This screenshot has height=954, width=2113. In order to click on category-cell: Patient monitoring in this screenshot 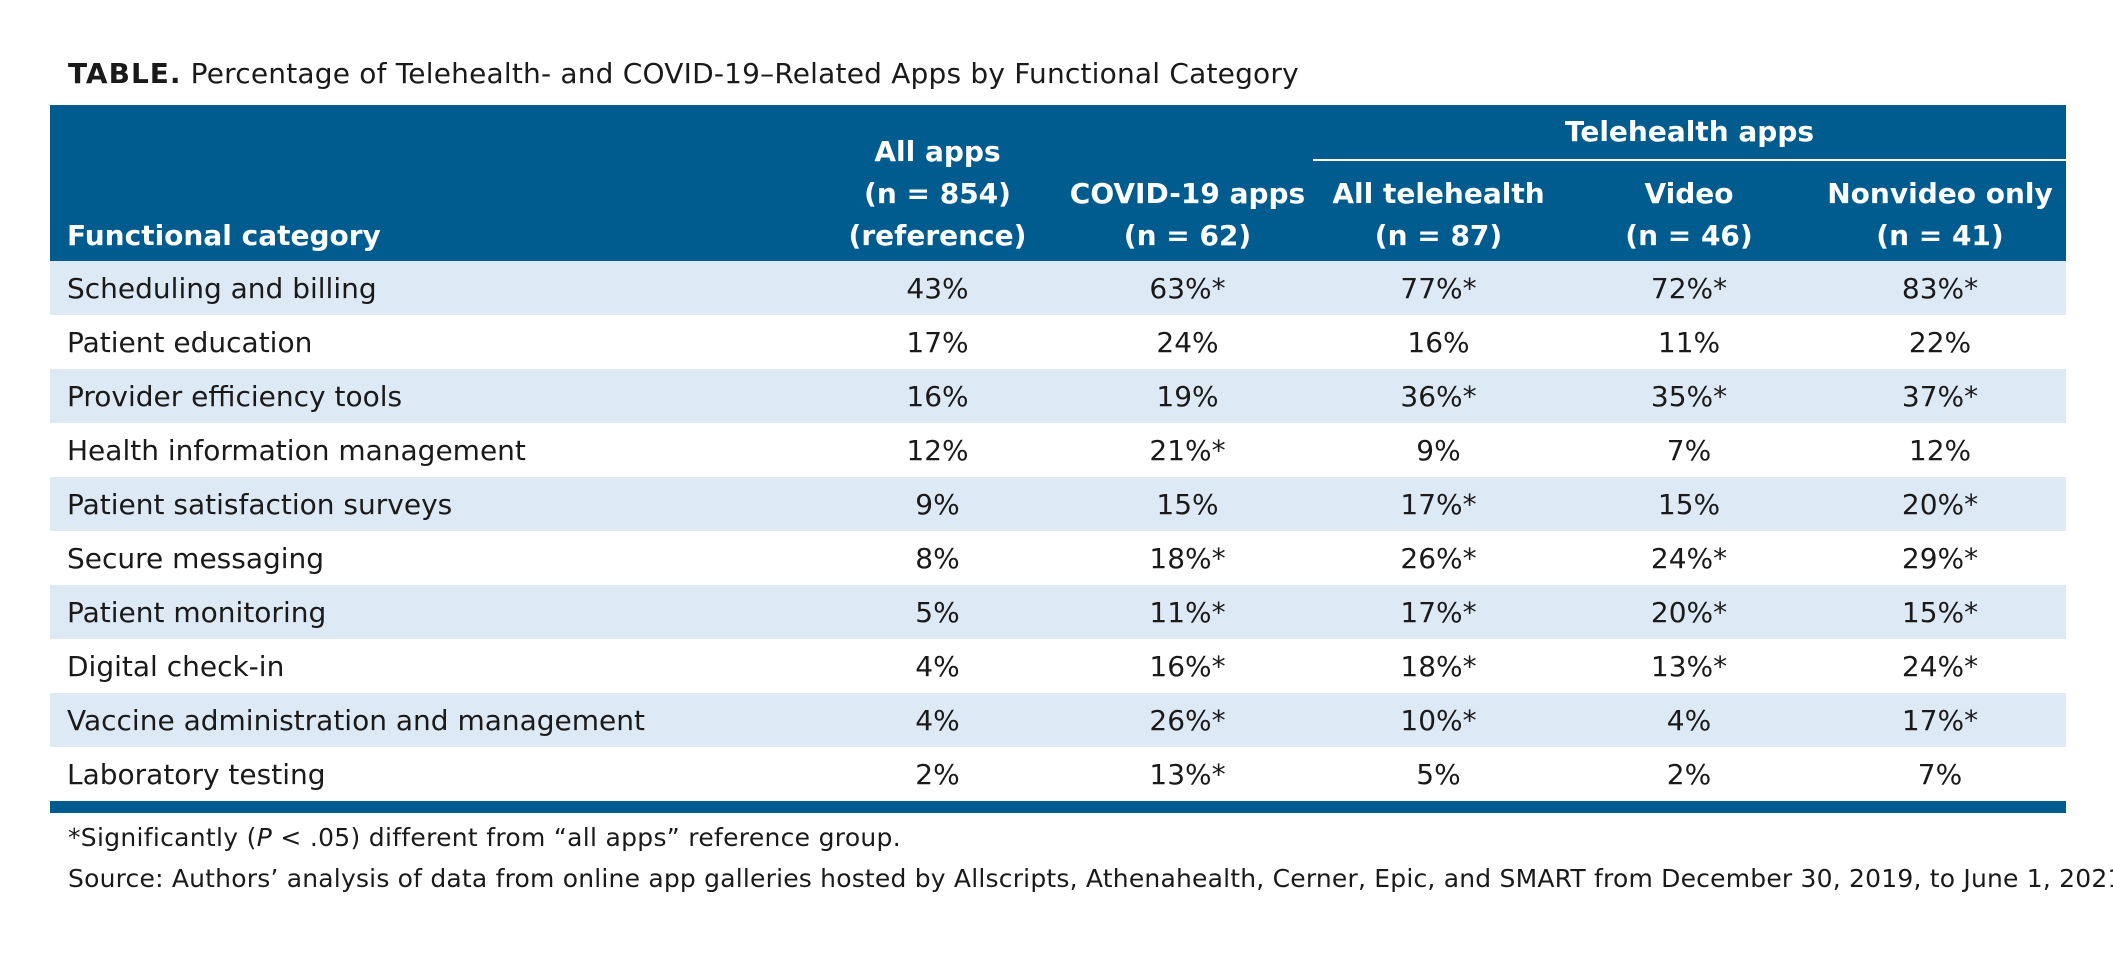, I will do `click(431, 612)`.